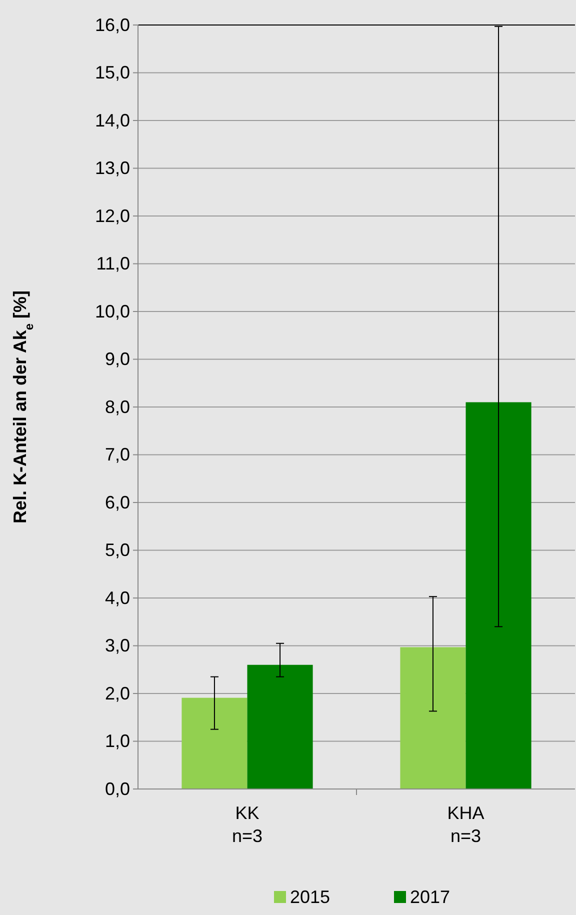 Image resolution: width=576 pixels, height=915 pixels. Describe the element at coordinates (117, 359) in the screenshot. I see `y-tick-label: 9,0` at that location.